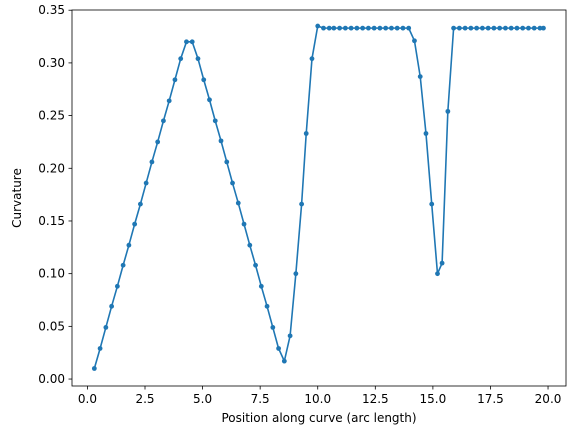  Describe the element at coordinates (260, 399) in the screenshot. I see `x-tick-label: 7.5` at that location.